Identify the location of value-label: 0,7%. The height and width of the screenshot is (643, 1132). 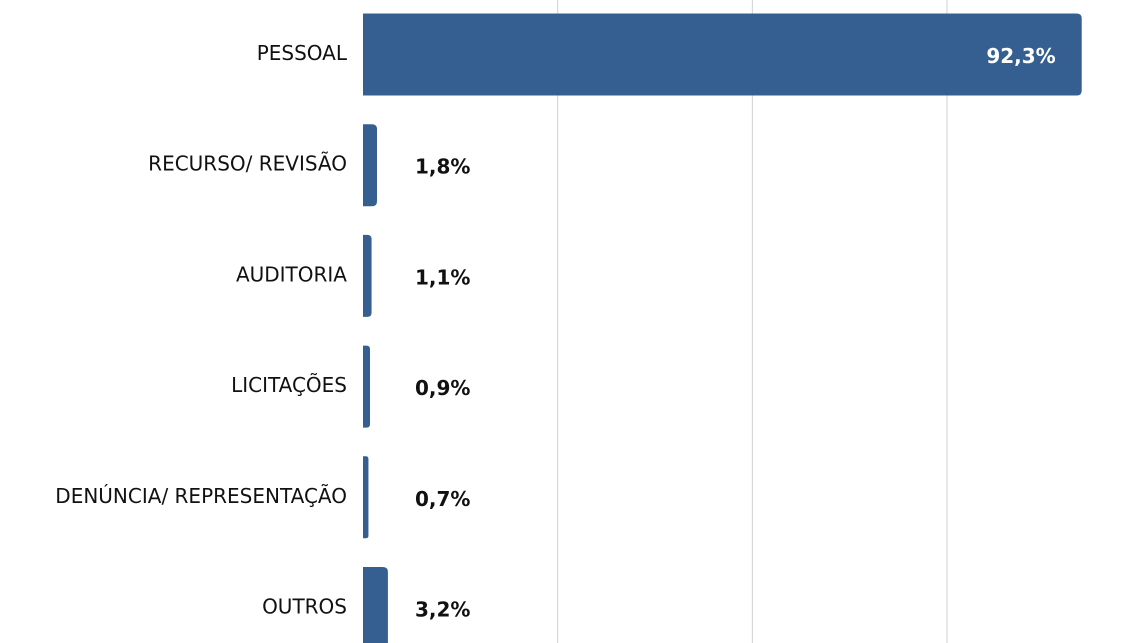
(442, 499).